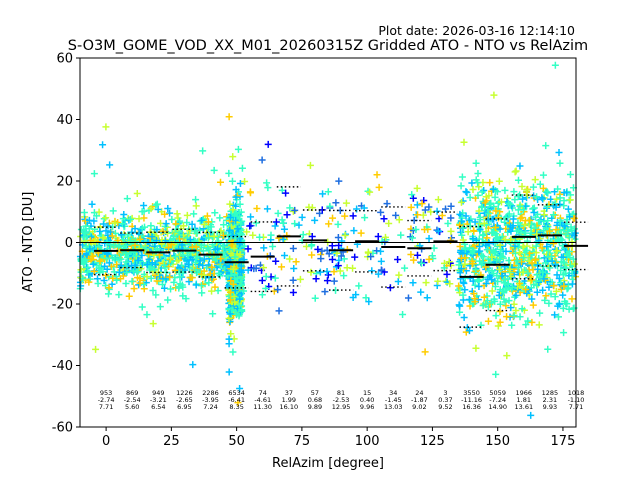 The image size is (640, 480). I want to click on bin-n-label-8: 57, so click(315, 393).